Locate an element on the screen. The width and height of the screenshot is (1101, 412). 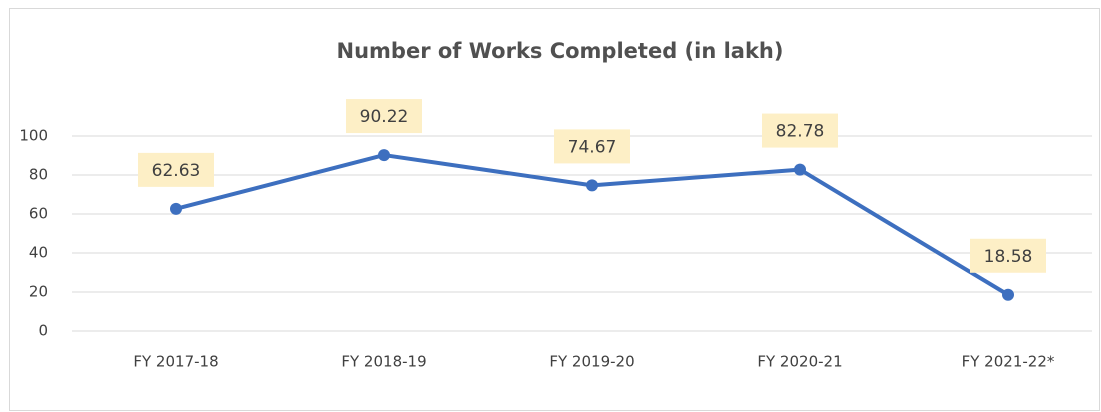
data-label: 18.58 is located at coordinates (1008, 257).